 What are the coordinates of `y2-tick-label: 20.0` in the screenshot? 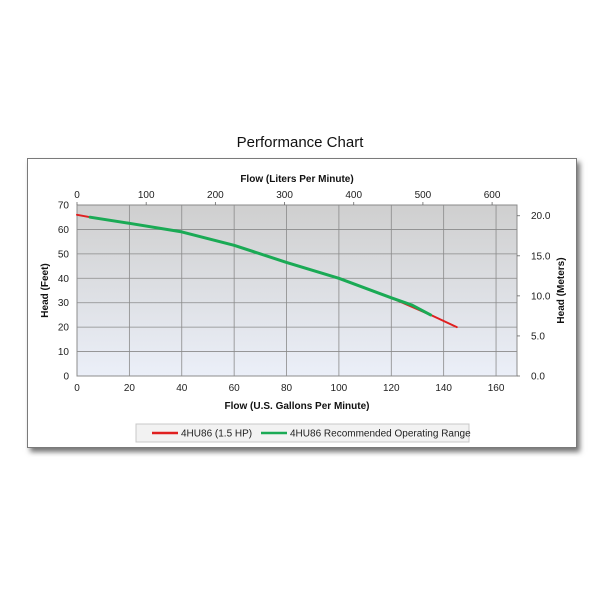 It's located at (541, 216).